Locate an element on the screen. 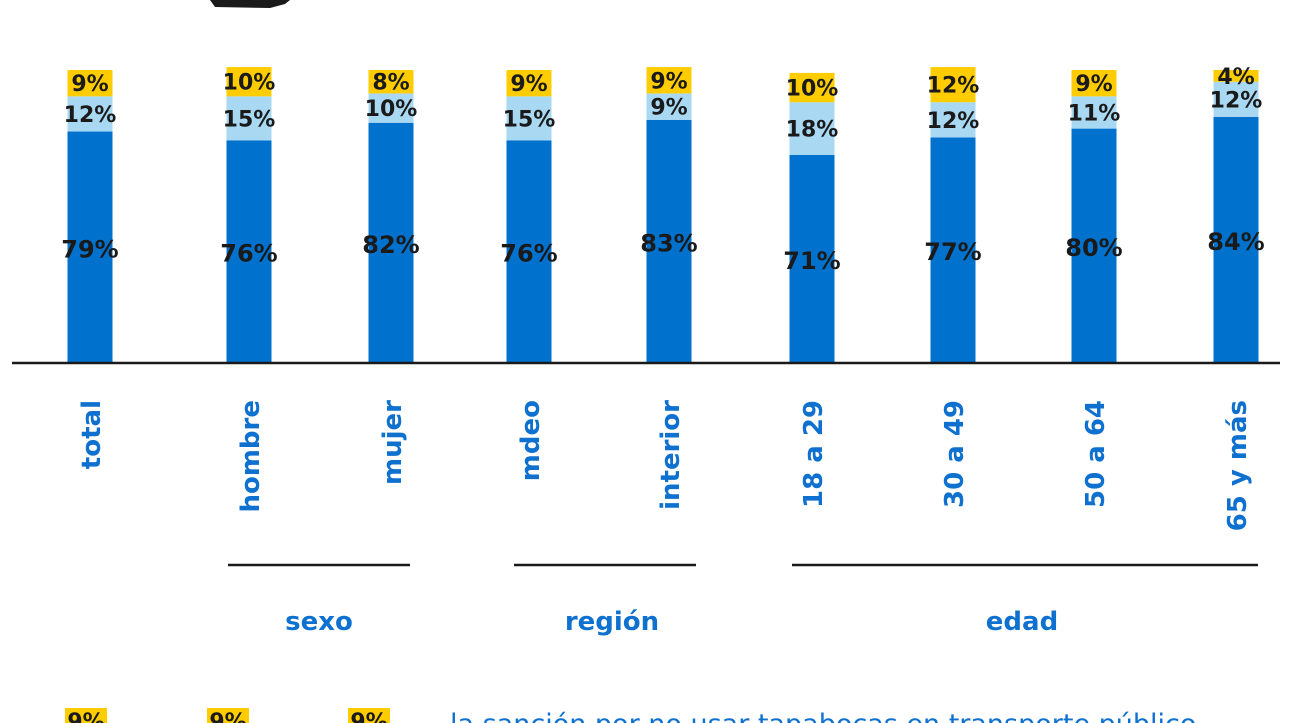  group-label: edad is located at coordinates (1022, 622).